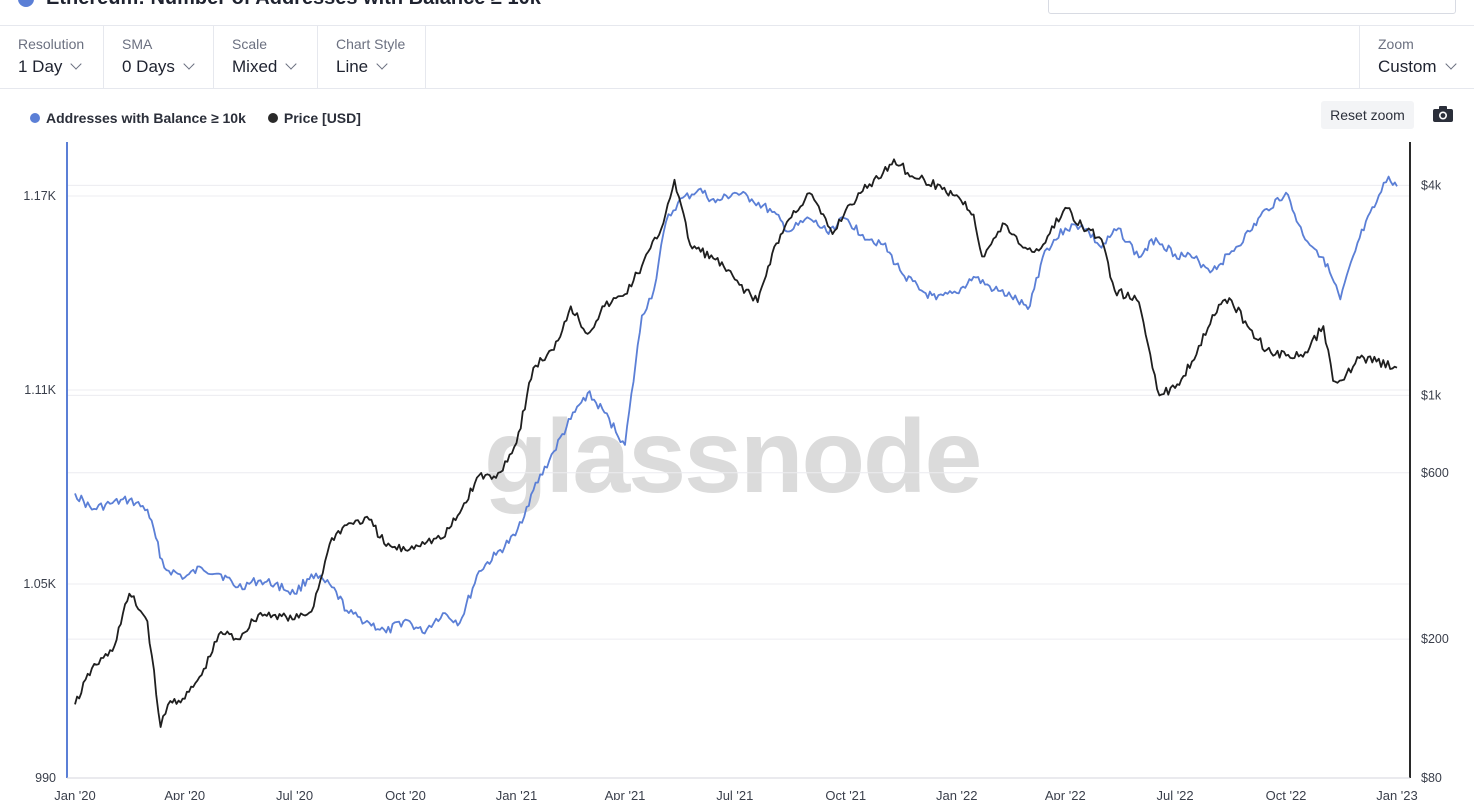  I want to click on y-right-tick-label: $1k, so click(1431, 395).